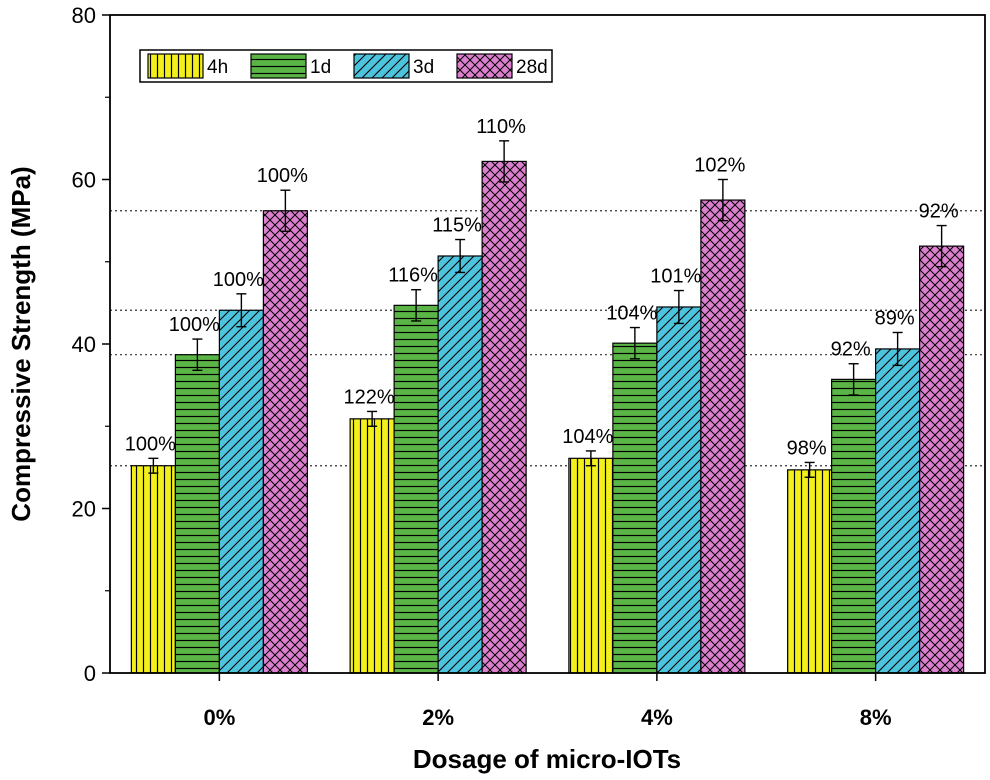  Describe the element at coordinates (369, 397) in the screenshot. I see `data-label: 122%` at that location.